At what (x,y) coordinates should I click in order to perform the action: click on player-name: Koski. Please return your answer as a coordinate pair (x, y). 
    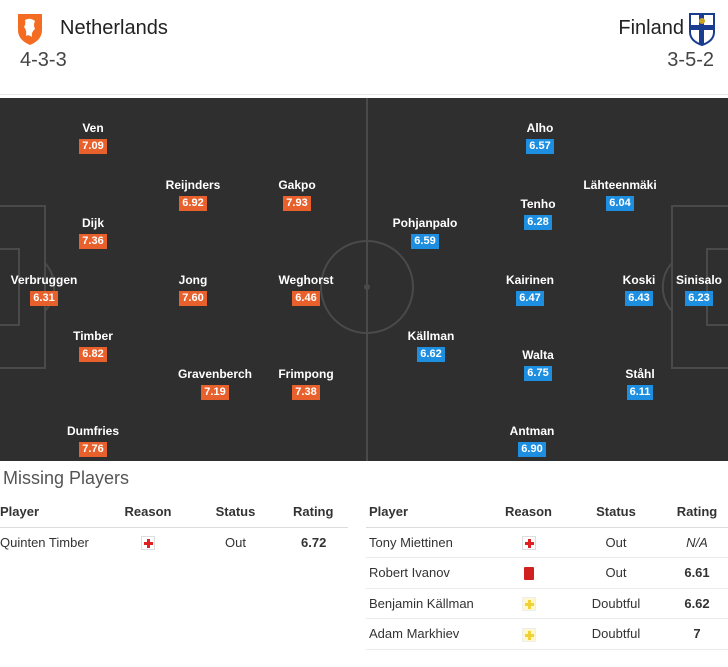
    Looking at the image, I should click on (639, 280).